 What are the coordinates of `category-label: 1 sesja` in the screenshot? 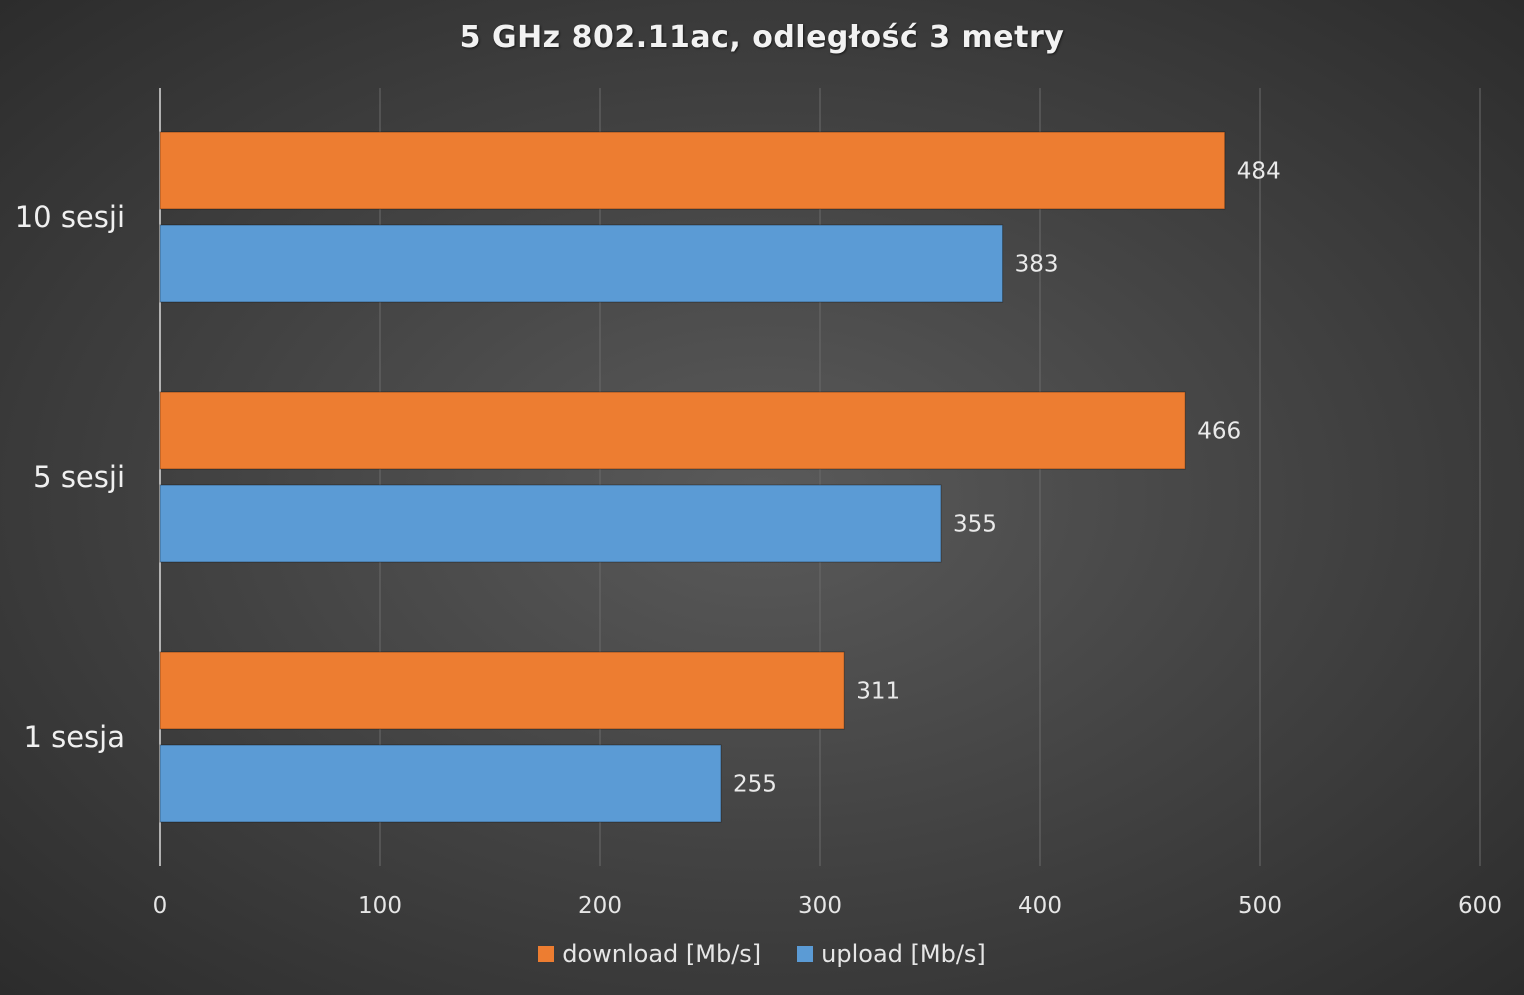 It's located at (74, 737).